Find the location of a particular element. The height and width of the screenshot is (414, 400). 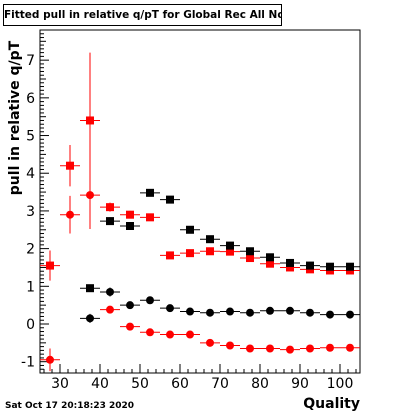

x-tick-label: 50 is located at coordinates (140, 384).